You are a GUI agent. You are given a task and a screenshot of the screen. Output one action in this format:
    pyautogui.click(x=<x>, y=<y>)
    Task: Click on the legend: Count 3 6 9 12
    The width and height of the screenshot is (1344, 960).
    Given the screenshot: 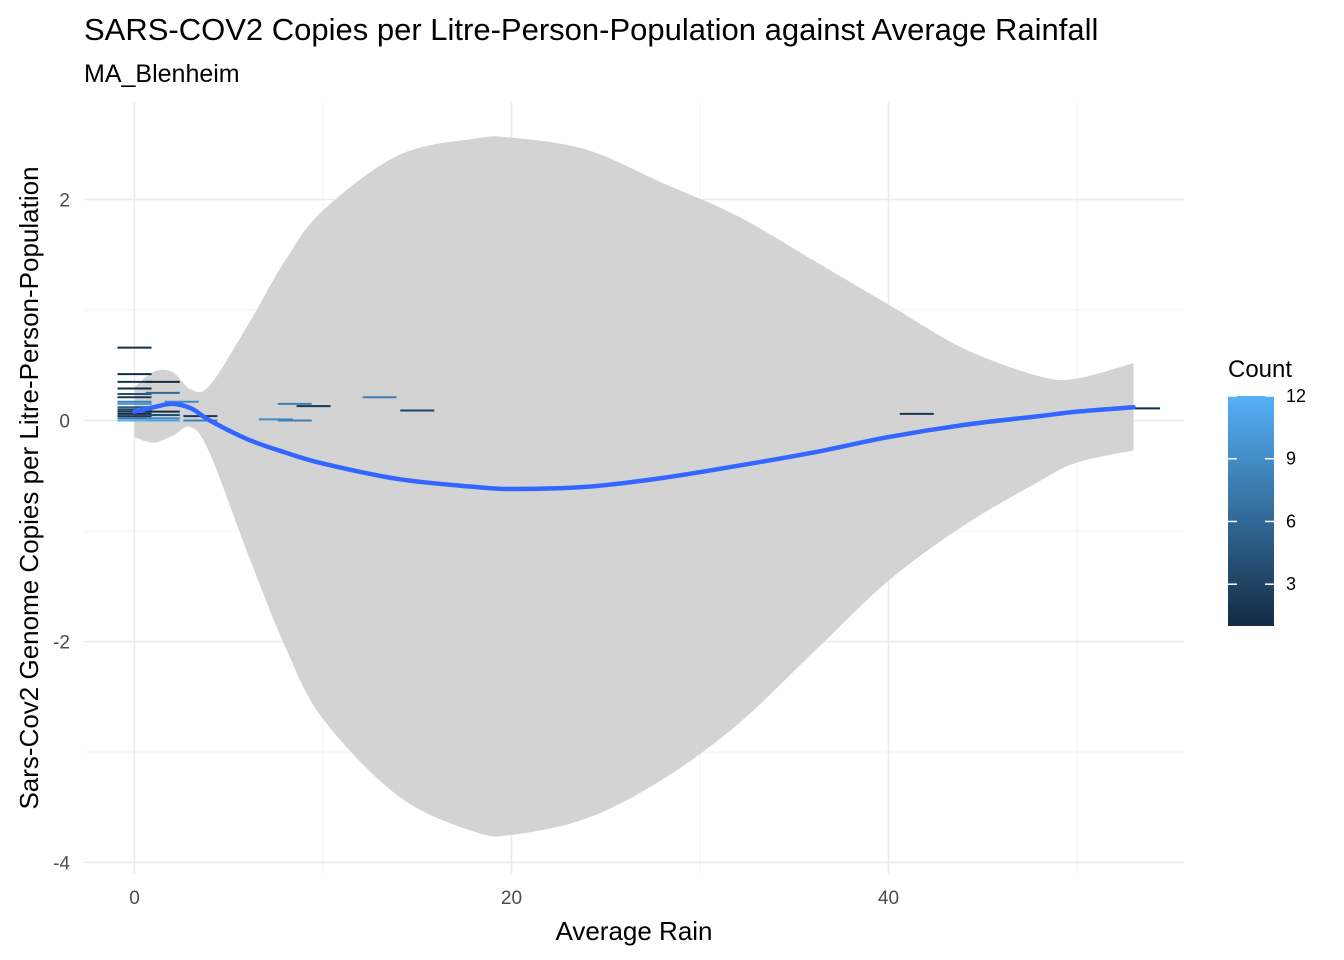 What is the action you would take?
    pyautogui.click(x=1267, y=491)
    